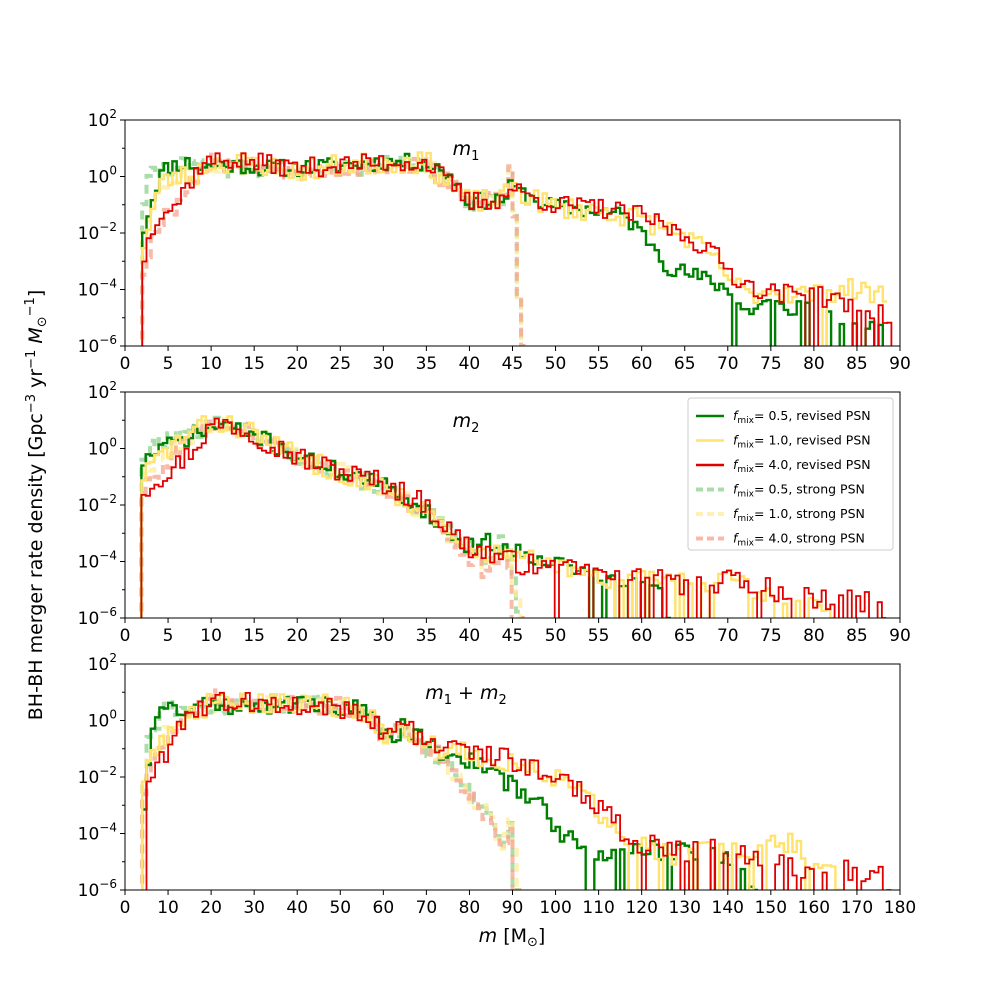  I want to click on y-axis-label-sun: ⊙, so click(42, 321).